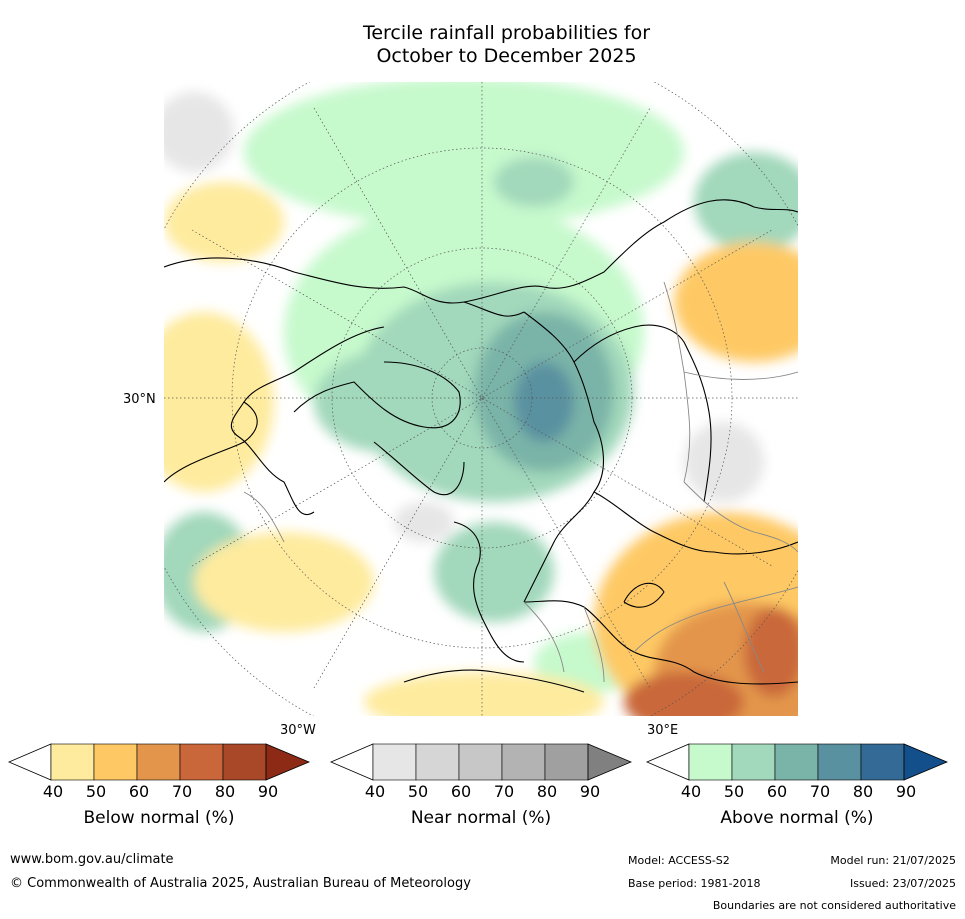 The height and width of the screenshot is (919, 965). What do you see at coordinates (820, 791) in the screenshot?
I see `colorbar-above-tick: 70` at bounding box center [820, 791].